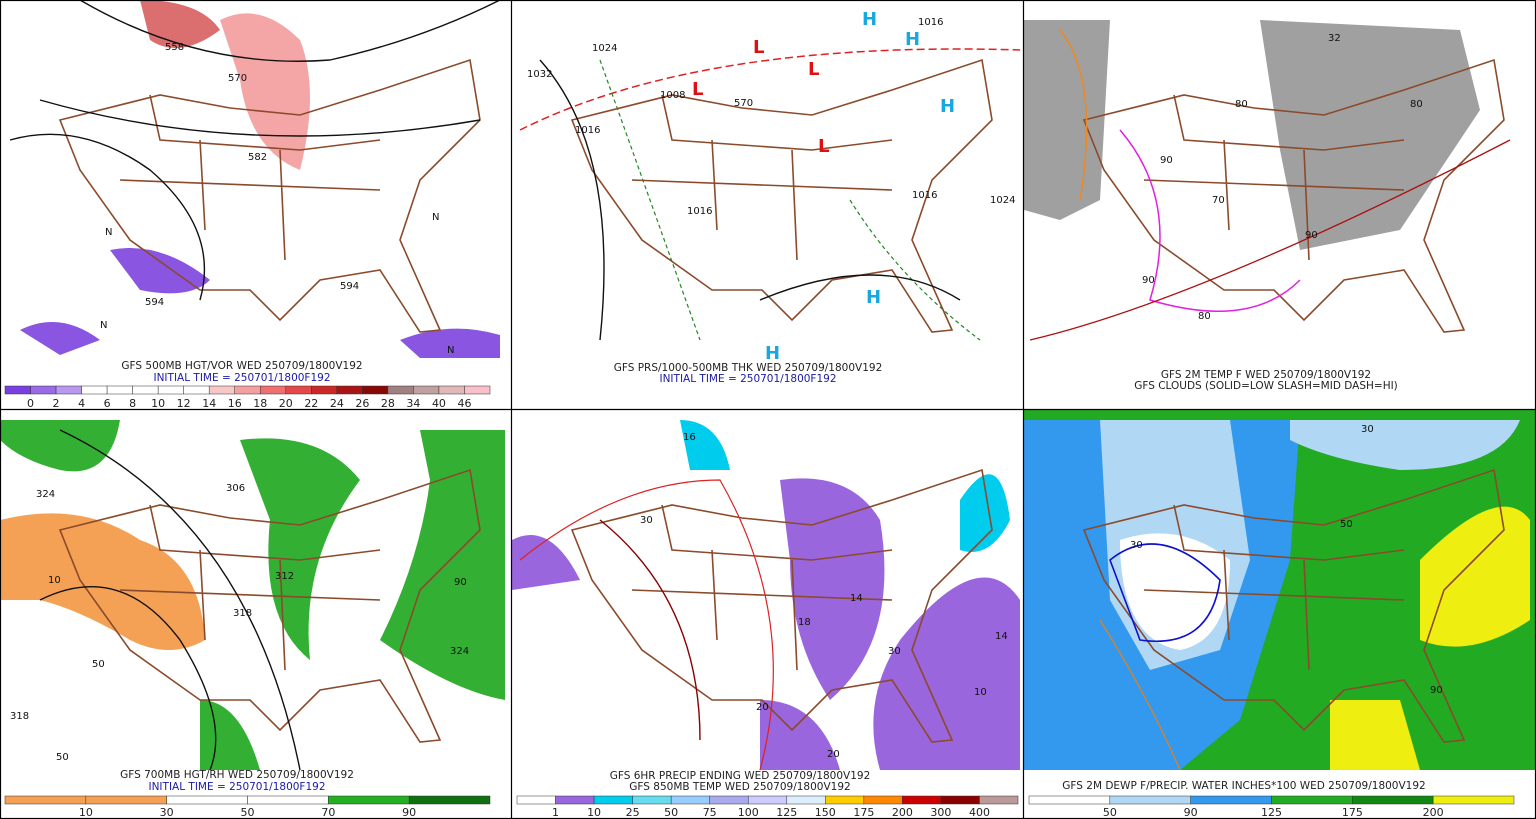 The width and height of the screenshot is (1536, 819). What do you see at coordinates (413, 403) in the screenshot?
I see `colorbar-label: 34` at bounding box center [413, 403].